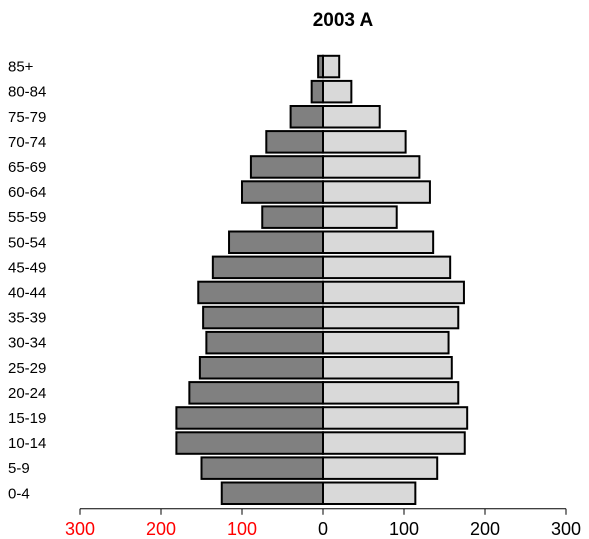  Describe the element at coordinates (27, 318) in the screenshot. I see `y-tick-label: 35-39` at that location.